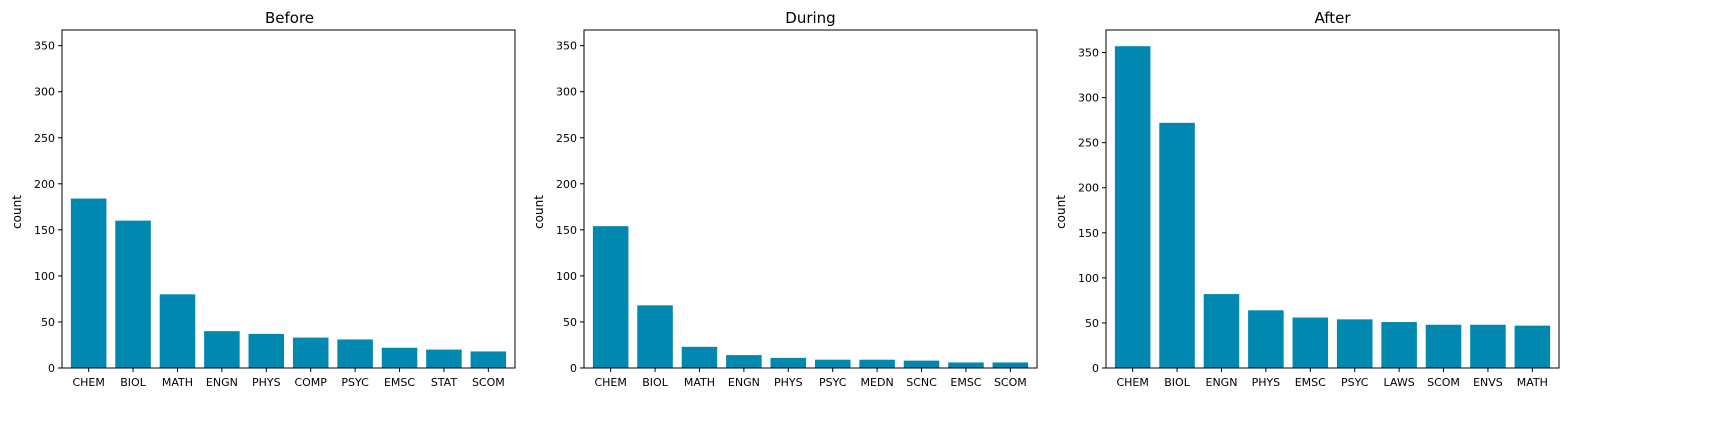 The height and width of the screenshot is (435, 1713). Describe the element at coordinates (288, 378) in the screenshot. I see `x-ticks: CHEM BIOL MATH ENGN PHYS COMP PSYC EMSC STAT SCOM` at that location.